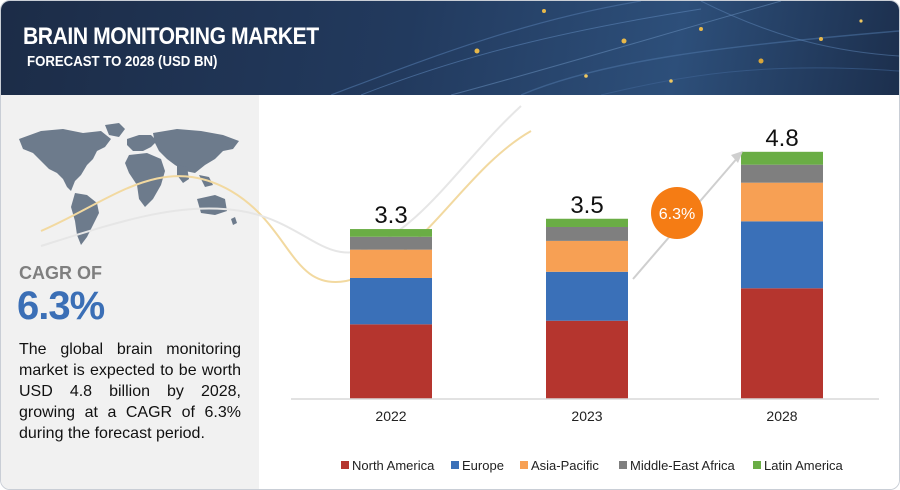 The height and width of the screenshot is (490, 900). I want to click on x-tick-label: 2028, so click(781, 416).